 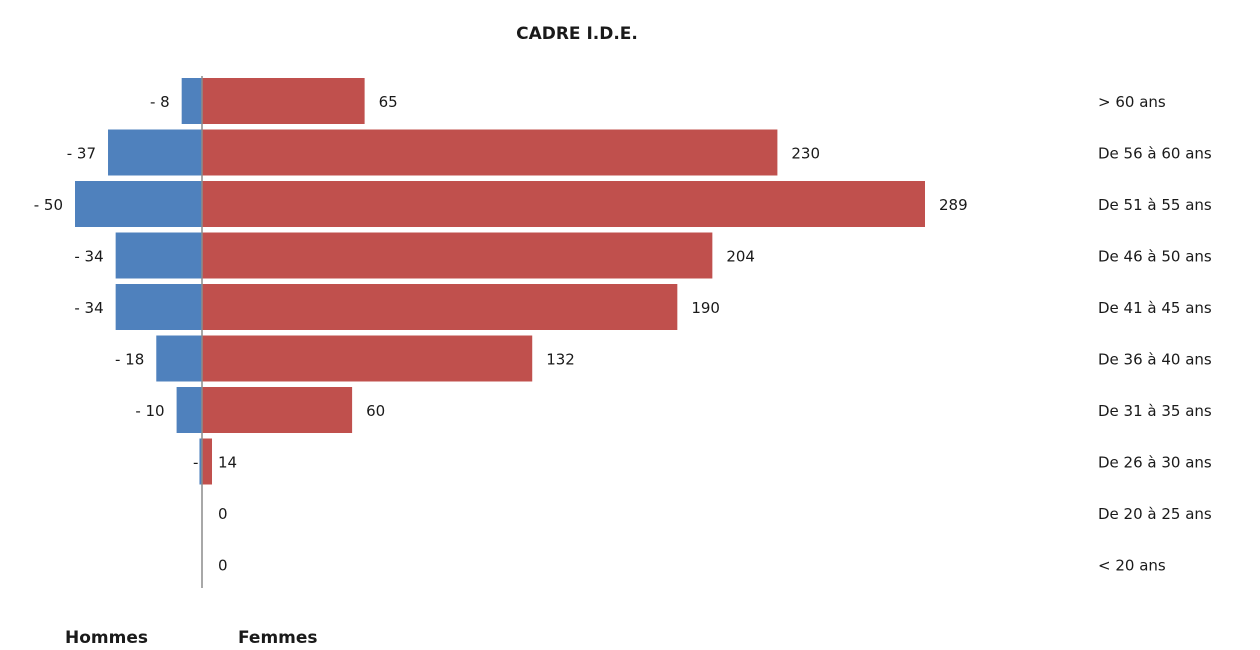 What do you see at coordinates (805, 153) in the screenshot?
I see `data-label-femmes: 230` at bounding box center [805, 153].